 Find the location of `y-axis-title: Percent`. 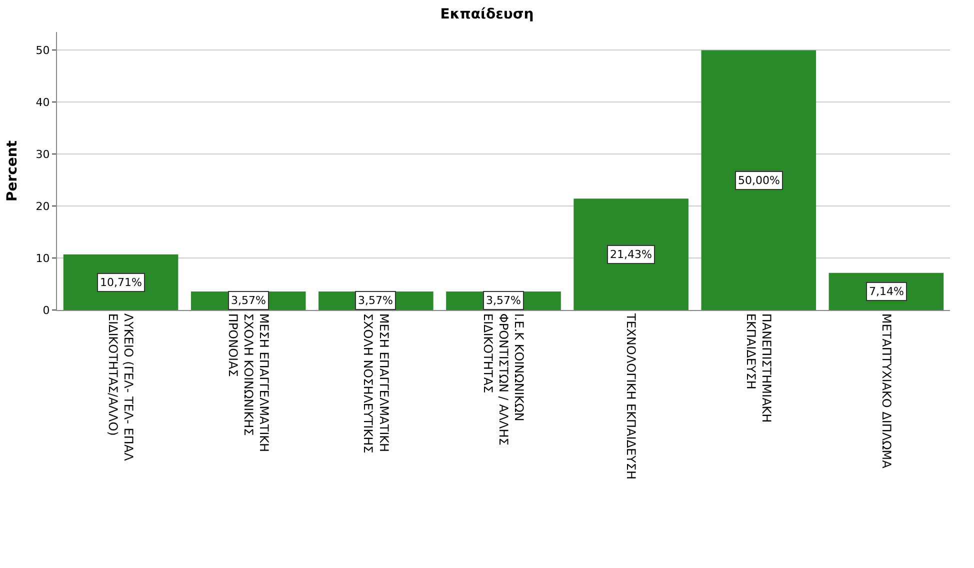

y-axis-title: Percent is located at coordinates (12, 171).